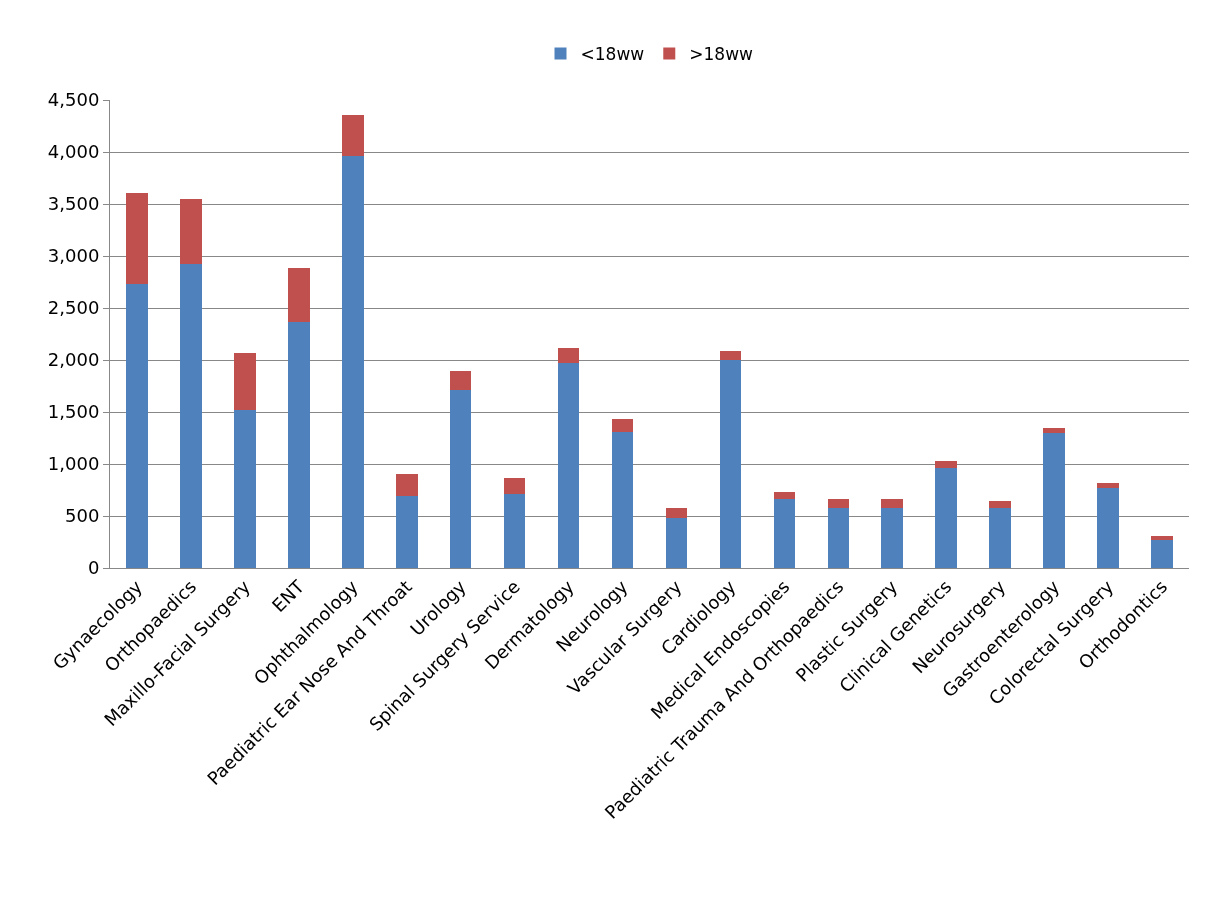 This screenshot has width=1211, height=898. I want to click on y-tick-label: 0, so click(93, 568).